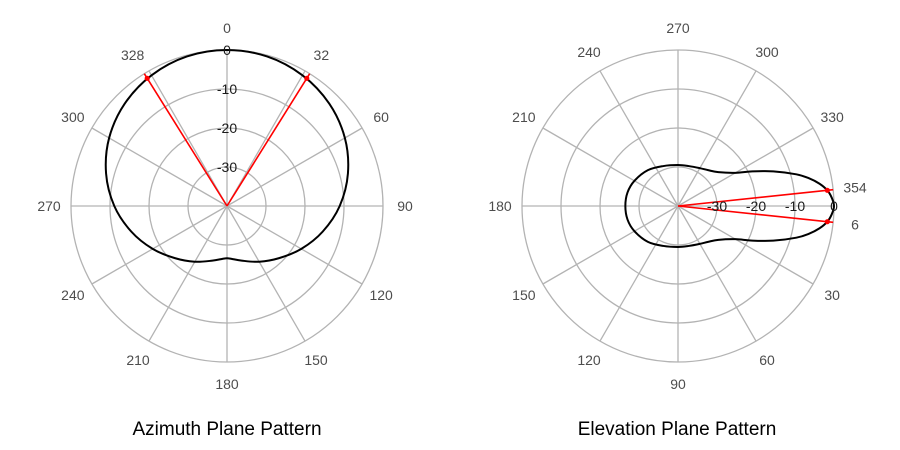 The height and width of the screenshot is (450, 900). I want to click on elevation-angle-tick-label: 330, so click(832, 117).